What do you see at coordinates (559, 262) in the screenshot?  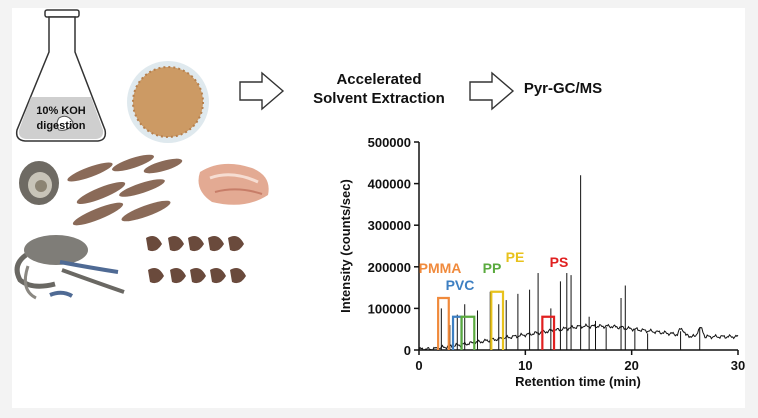 I see `marker-label-ps: PS` at bounding box center [559, 262].